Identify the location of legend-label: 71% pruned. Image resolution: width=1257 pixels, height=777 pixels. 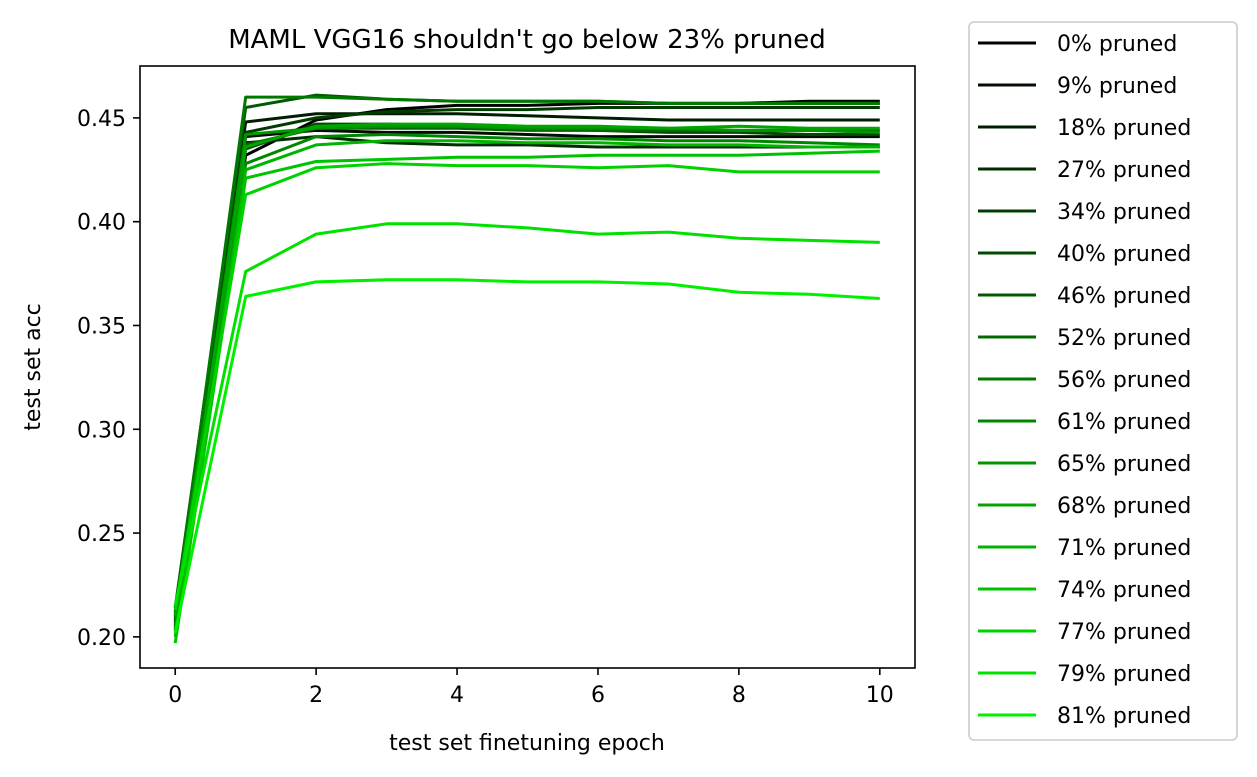
(1124, 548).